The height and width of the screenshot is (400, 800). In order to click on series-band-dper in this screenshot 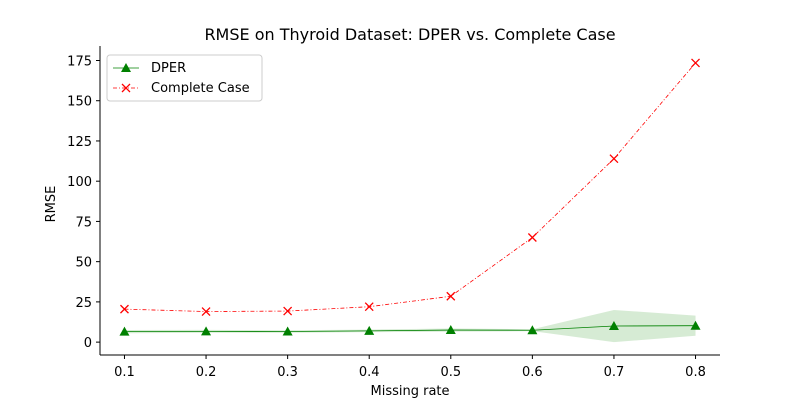, I will do `click(410, 326)`.